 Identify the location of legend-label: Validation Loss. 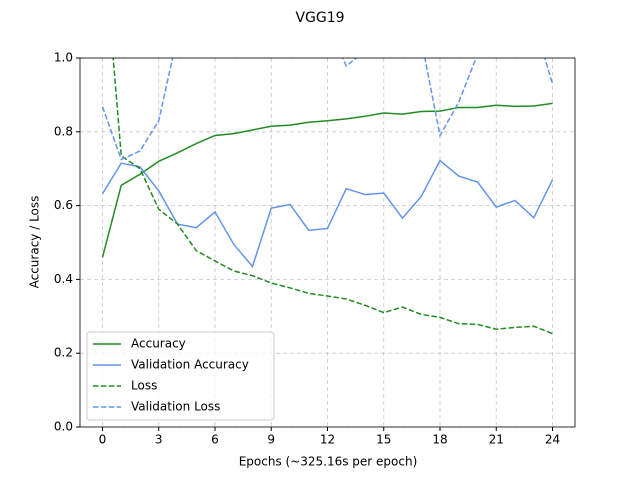
(175, 407).